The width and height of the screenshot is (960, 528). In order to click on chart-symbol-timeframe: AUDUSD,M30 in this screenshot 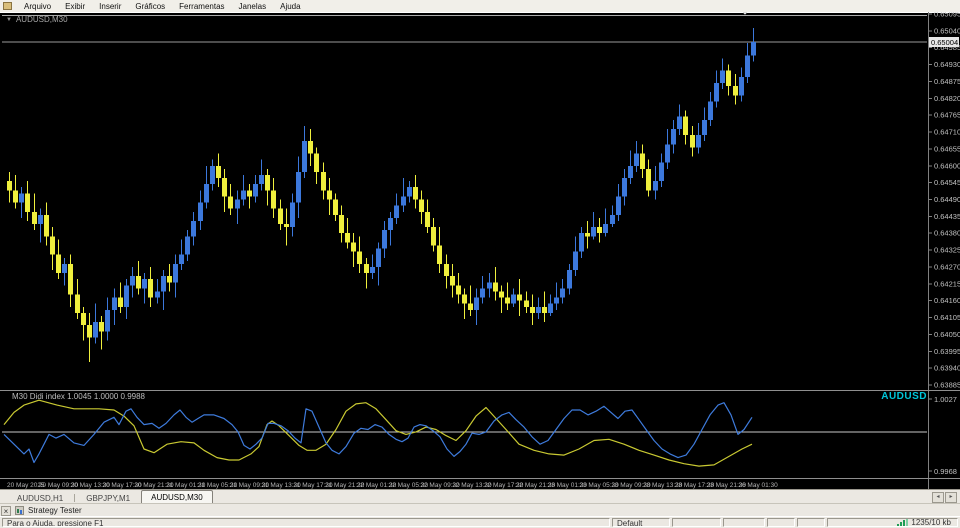, I will do `click(41, 19)`.